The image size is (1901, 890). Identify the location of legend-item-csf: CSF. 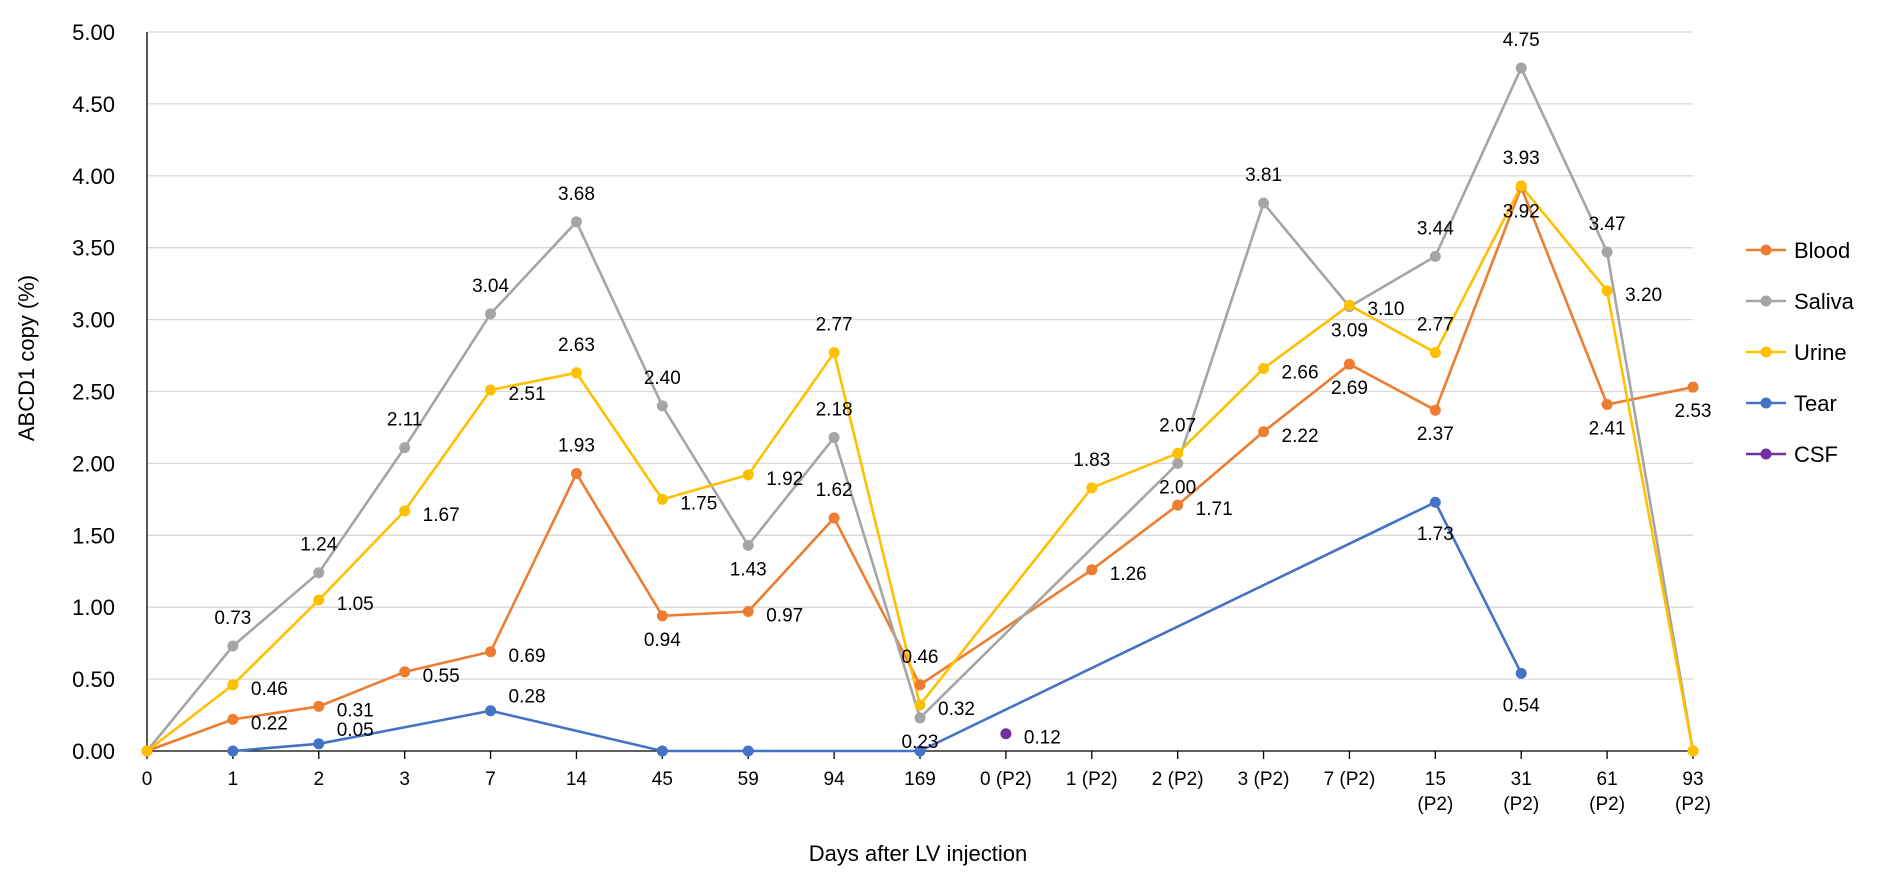
(1792, 454).